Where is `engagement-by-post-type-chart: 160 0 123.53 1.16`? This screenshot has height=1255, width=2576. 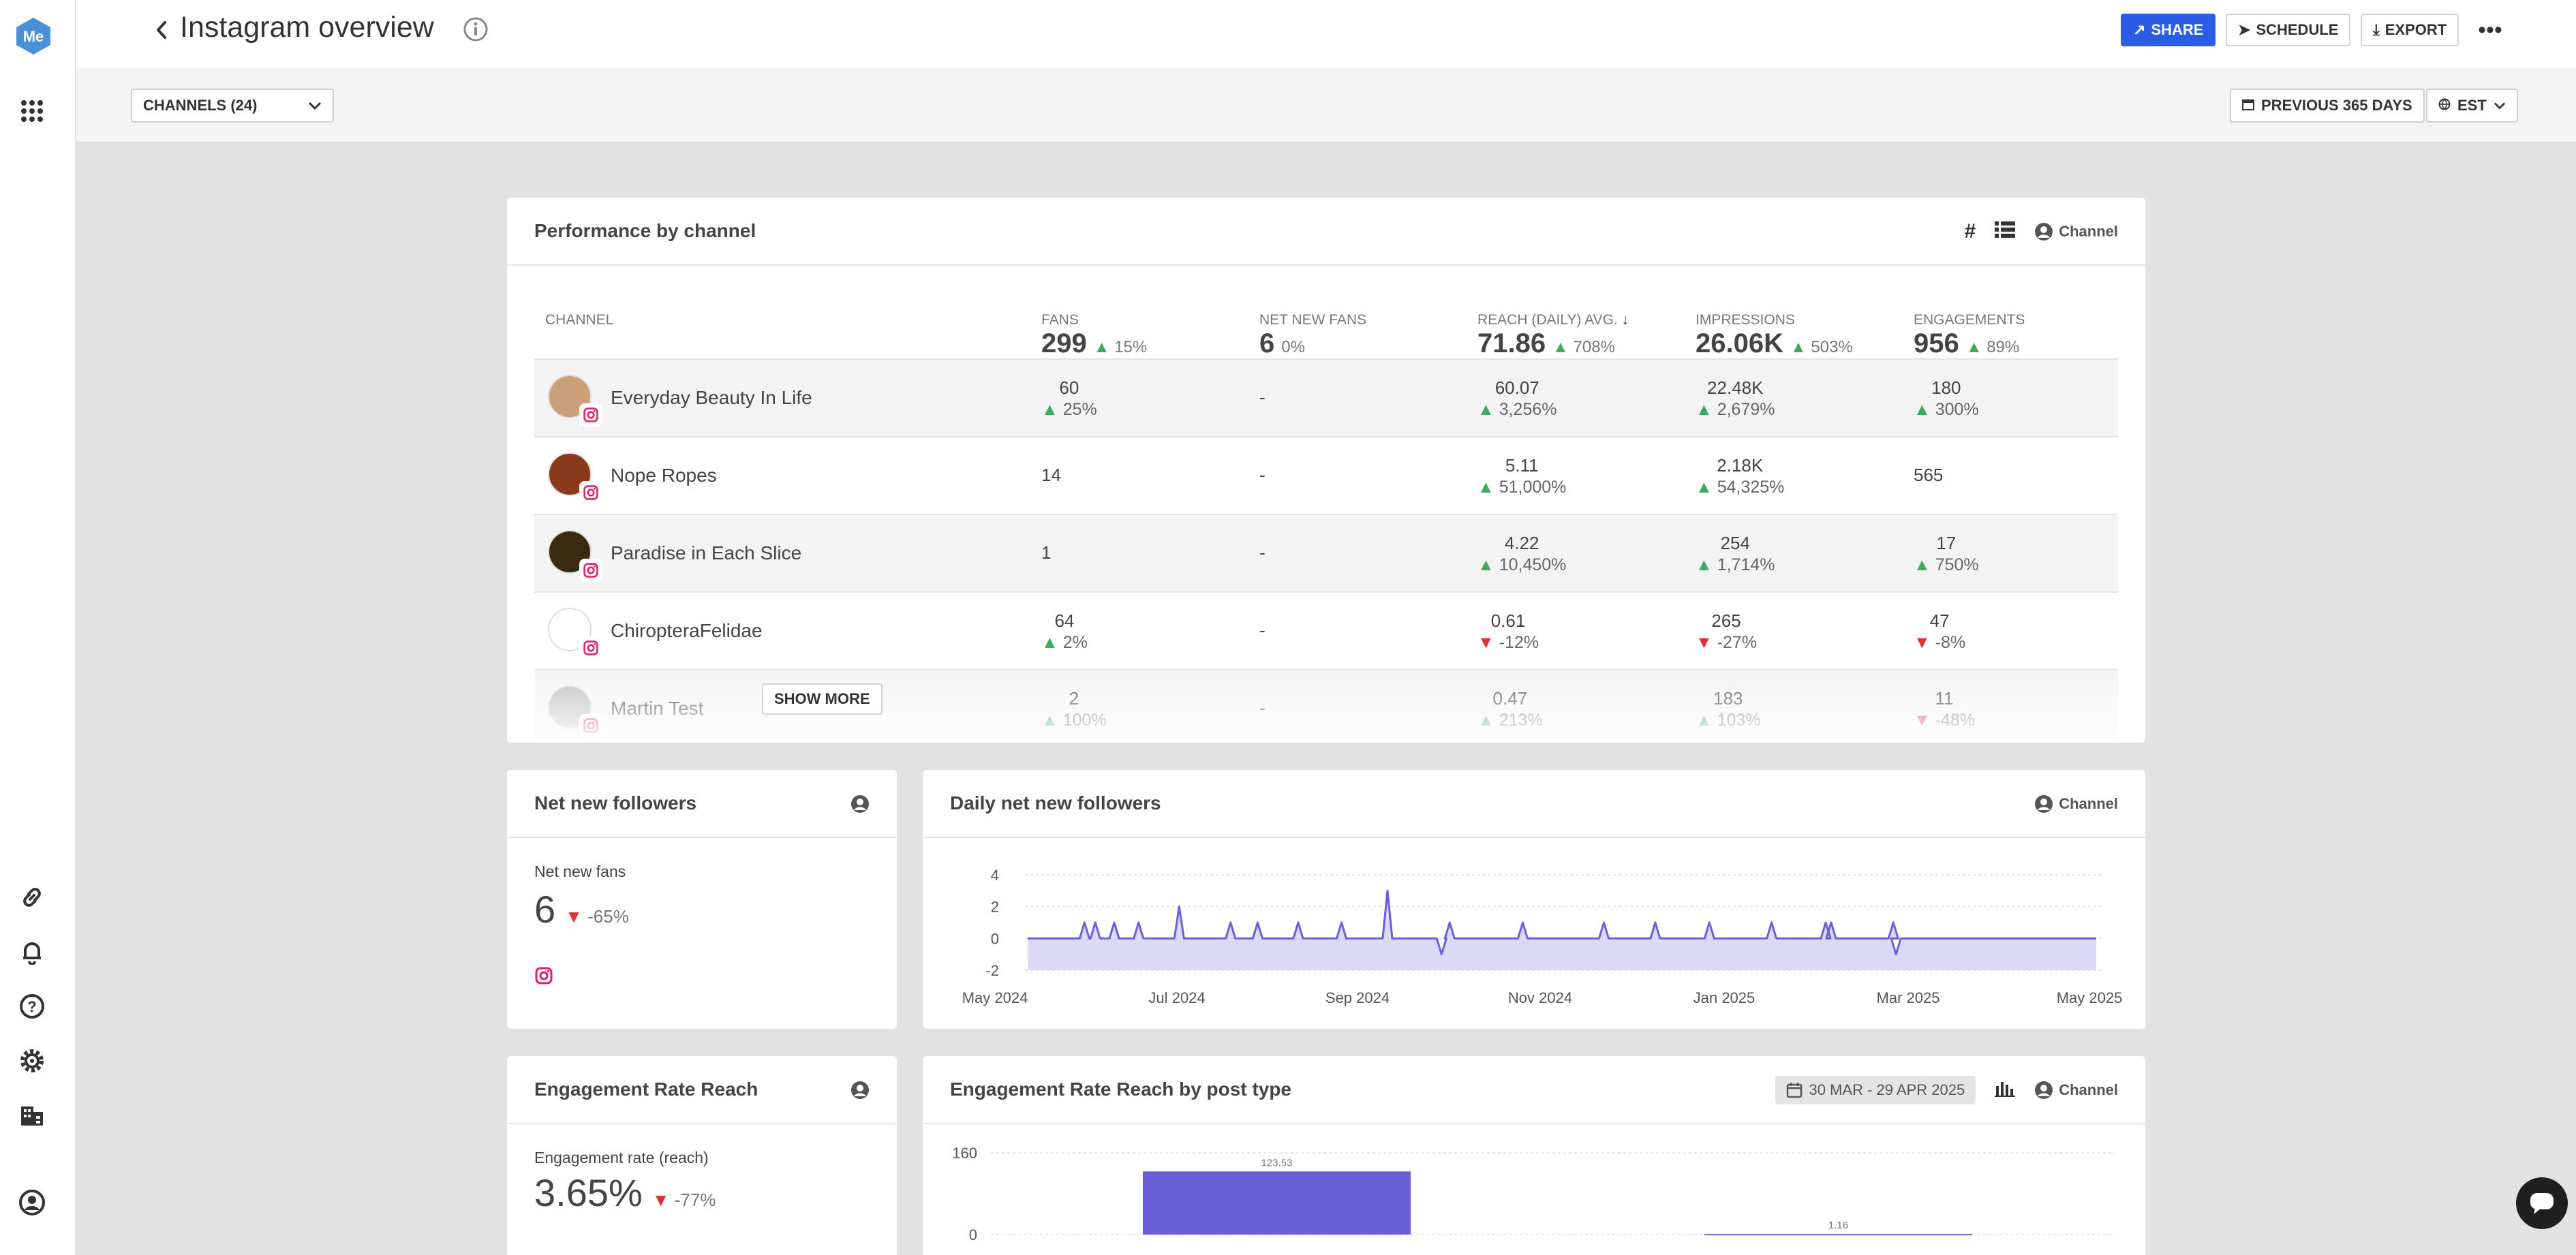
engagement-by-post-type-chart: 160 0 123.53 1.16 is located at coordinates (1533, 1194).